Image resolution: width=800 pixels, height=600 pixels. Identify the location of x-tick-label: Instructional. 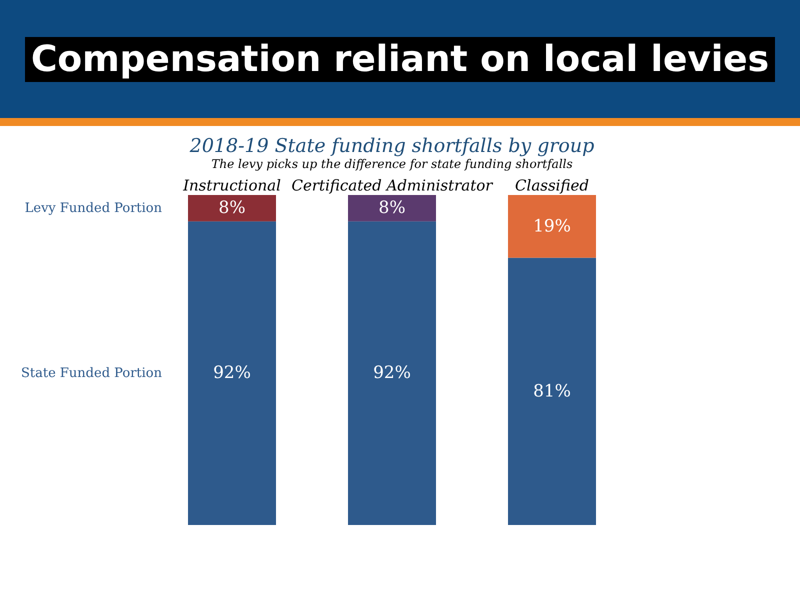
(232, 185).